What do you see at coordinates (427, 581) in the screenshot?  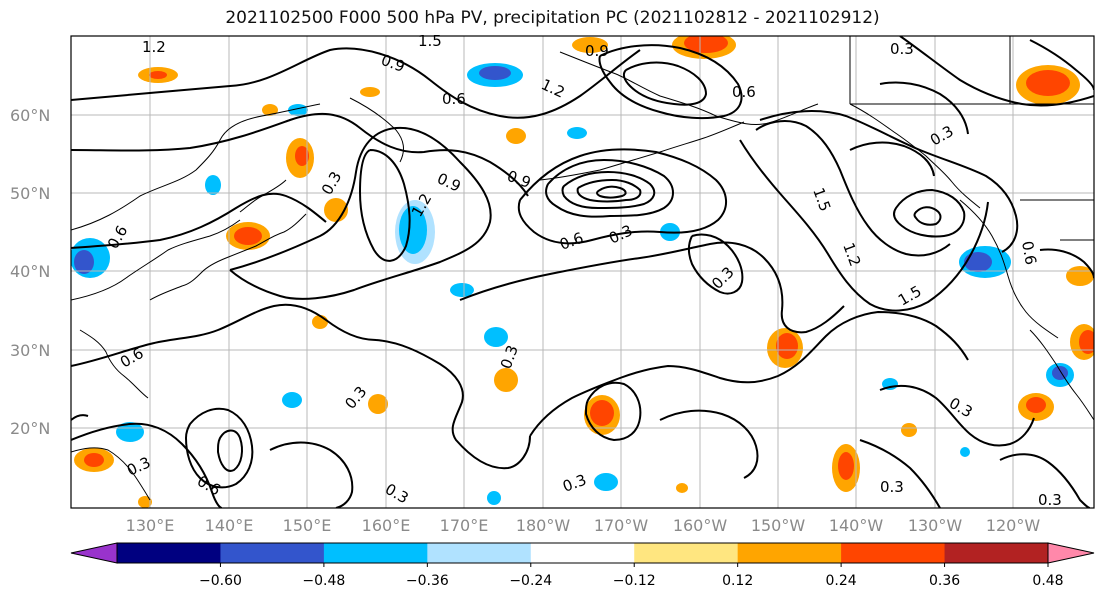 I see `colorbar-tick-label: −0.36` at bounding box center [427, 581].